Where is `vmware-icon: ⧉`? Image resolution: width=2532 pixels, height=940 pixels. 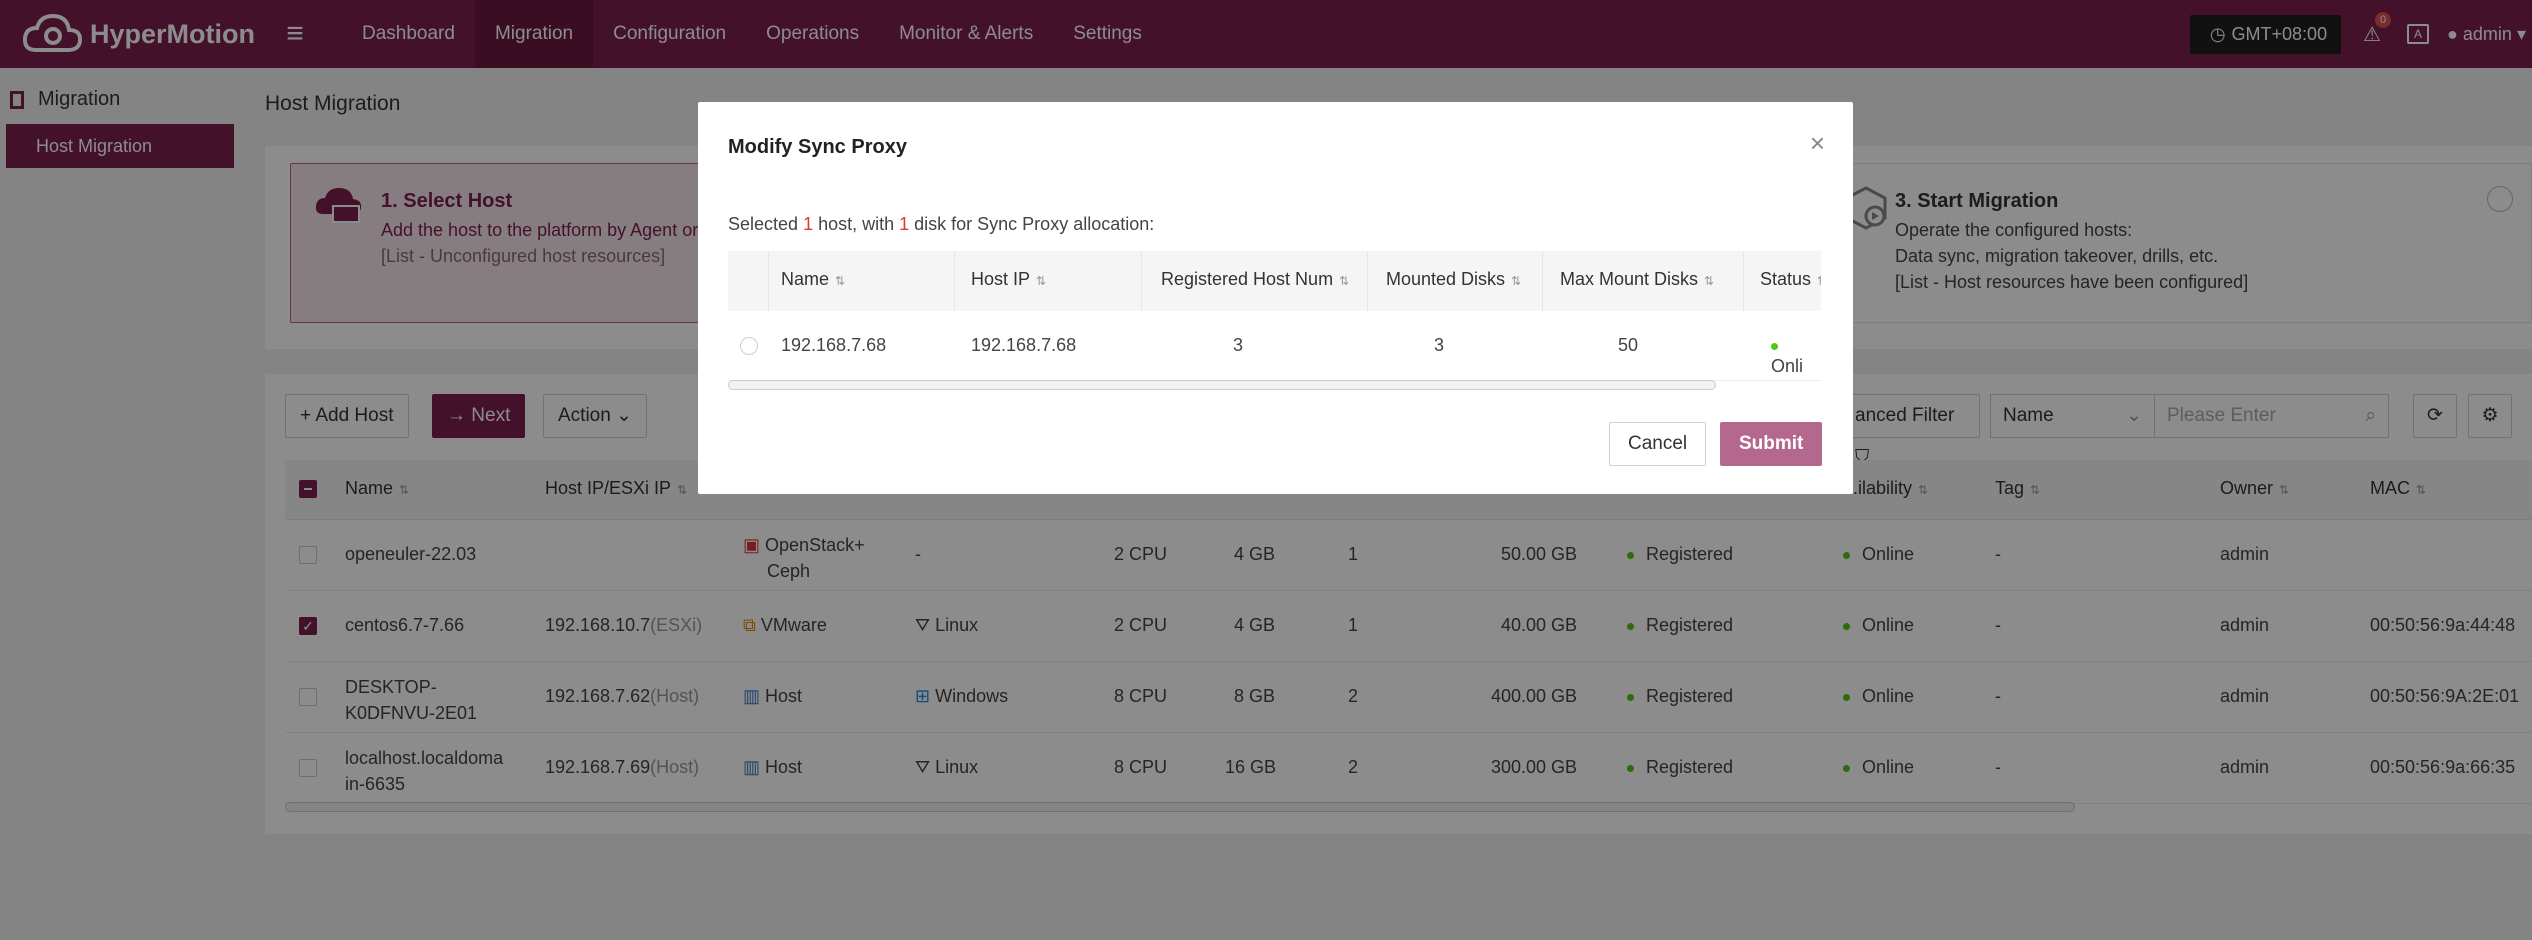 vmware-icon: ⧉ is located at coordinates (749, 625).